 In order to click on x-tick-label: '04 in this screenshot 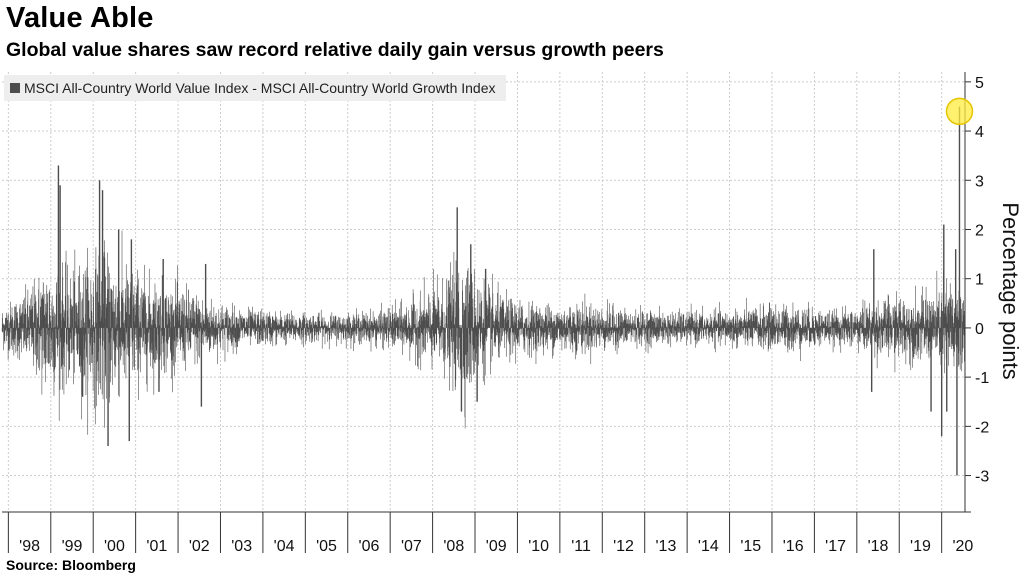, I will do `click(284, 546)`.